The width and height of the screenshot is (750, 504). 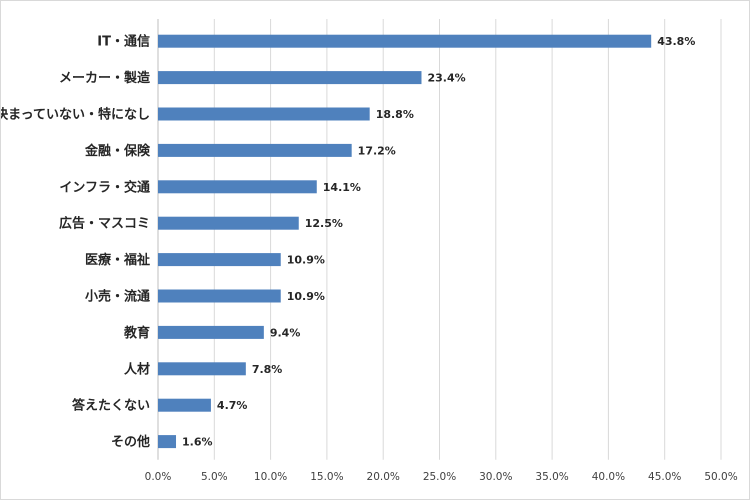 What do you see at coordinates (446, 78) in the screenshot?
I see `data-label: 23.4%` at bounding box center [446, 78].